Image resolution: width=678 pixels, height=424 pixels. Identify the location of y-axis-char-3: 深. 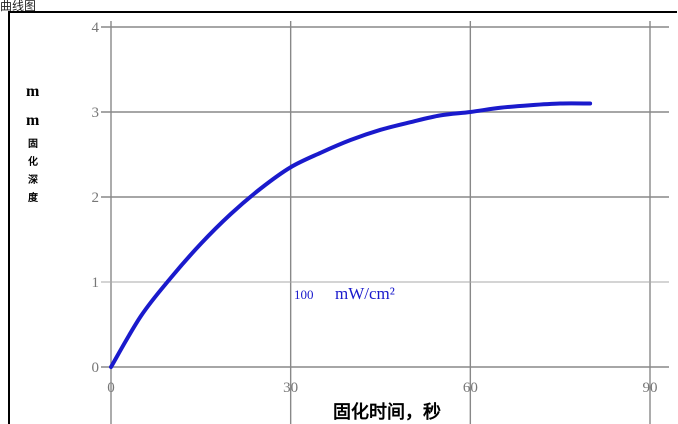
(33, 179).